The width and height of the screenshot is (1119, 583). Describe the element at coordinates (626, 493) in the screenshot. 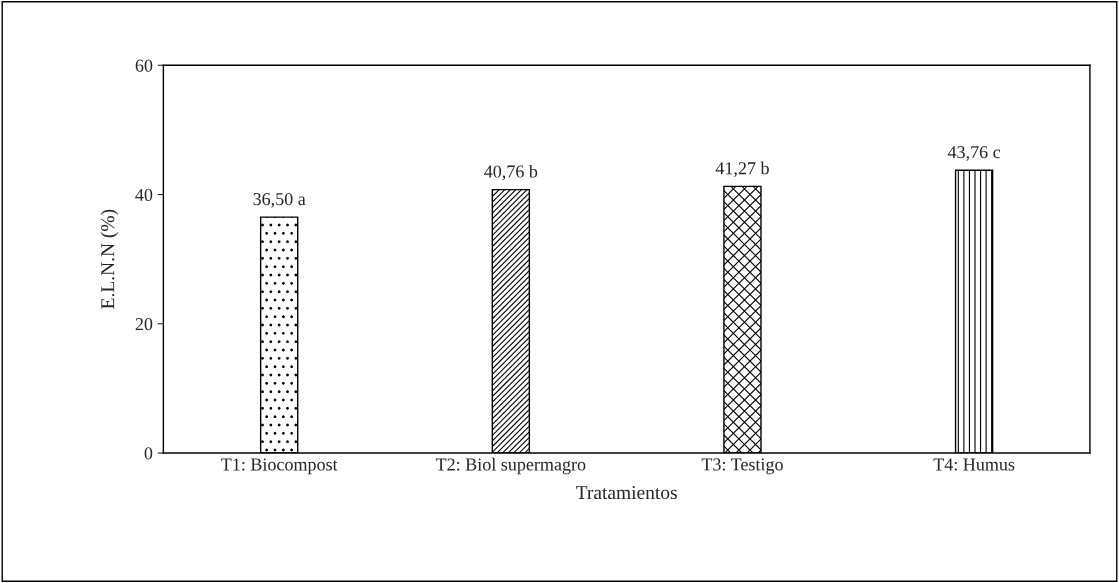

I see `x-axis-title: Tratamientos` at that location.